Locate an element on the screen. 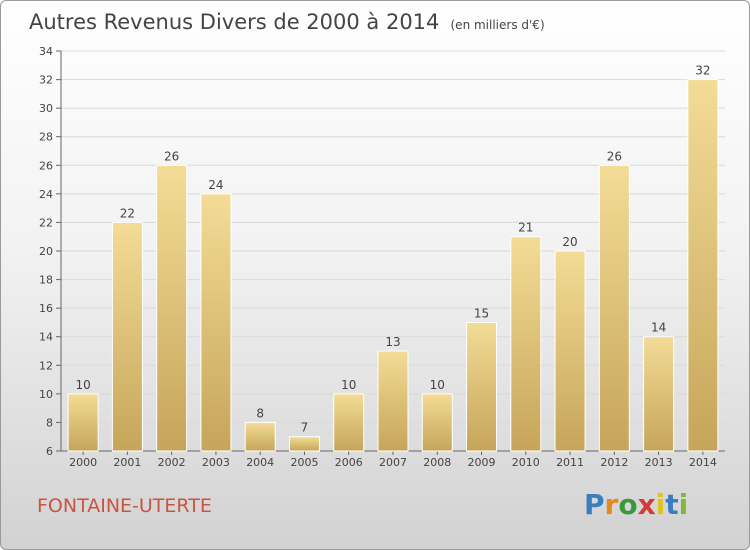 The width and height of the screenshot is (750, 550). value-label: 13 is located at coordinates (392, 342).